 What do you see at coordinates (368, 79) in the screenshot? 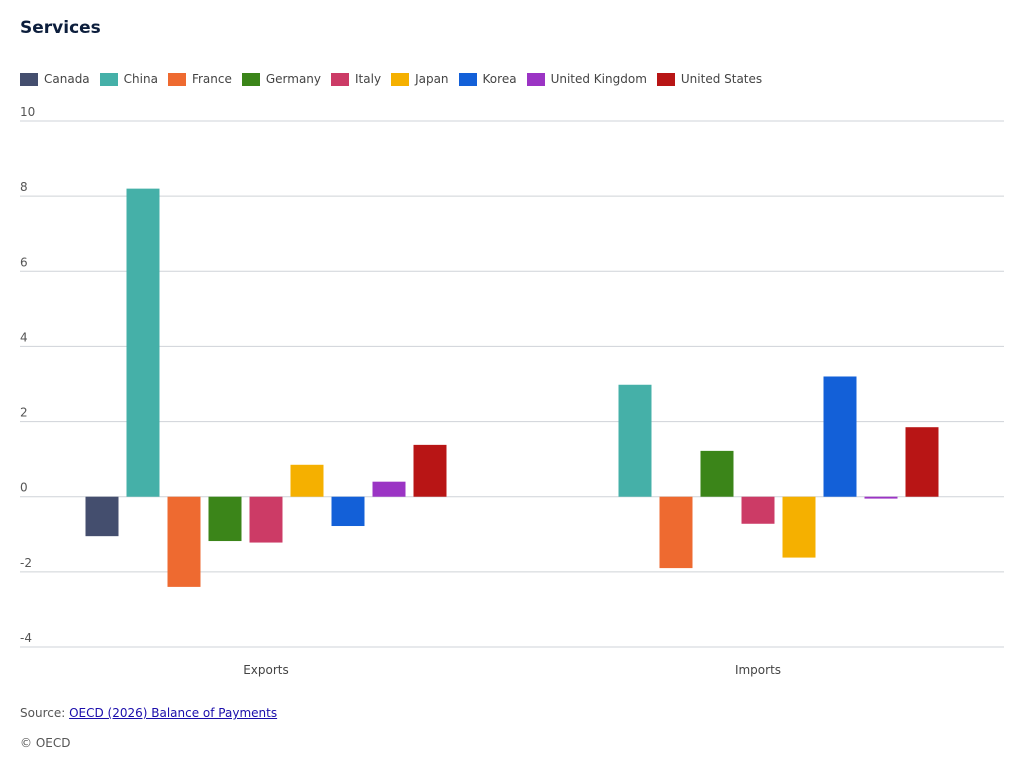
I see `legend-label: Italy` at bounding box center [368, 79].